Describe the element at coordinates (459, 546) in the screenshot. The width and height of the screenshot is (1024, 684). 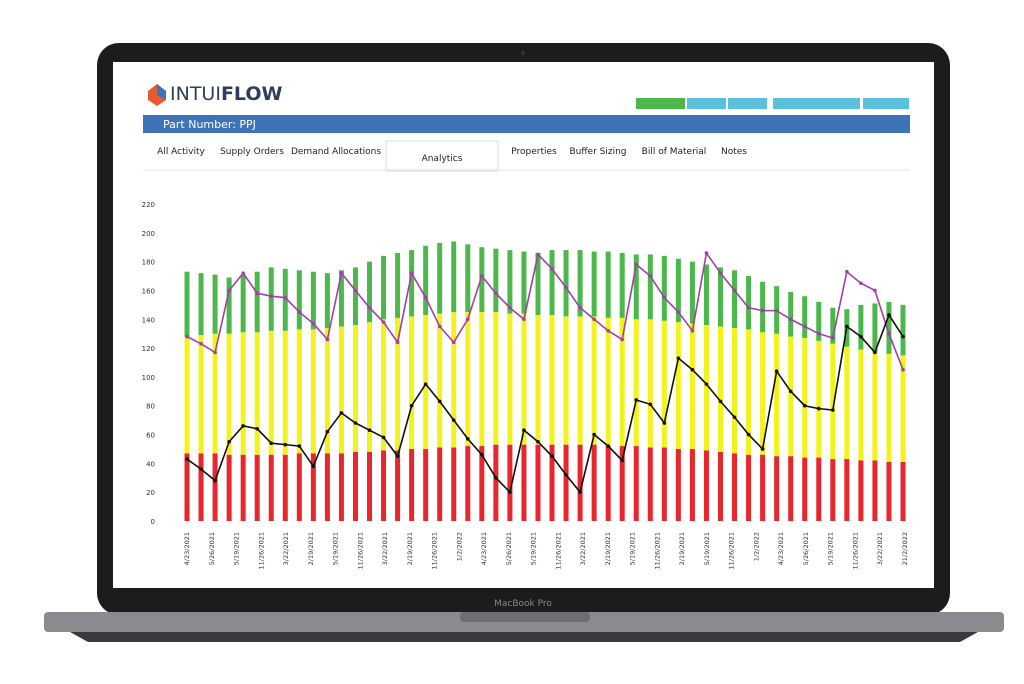
I see `x-tick-label: 1/2/2022` at that location.